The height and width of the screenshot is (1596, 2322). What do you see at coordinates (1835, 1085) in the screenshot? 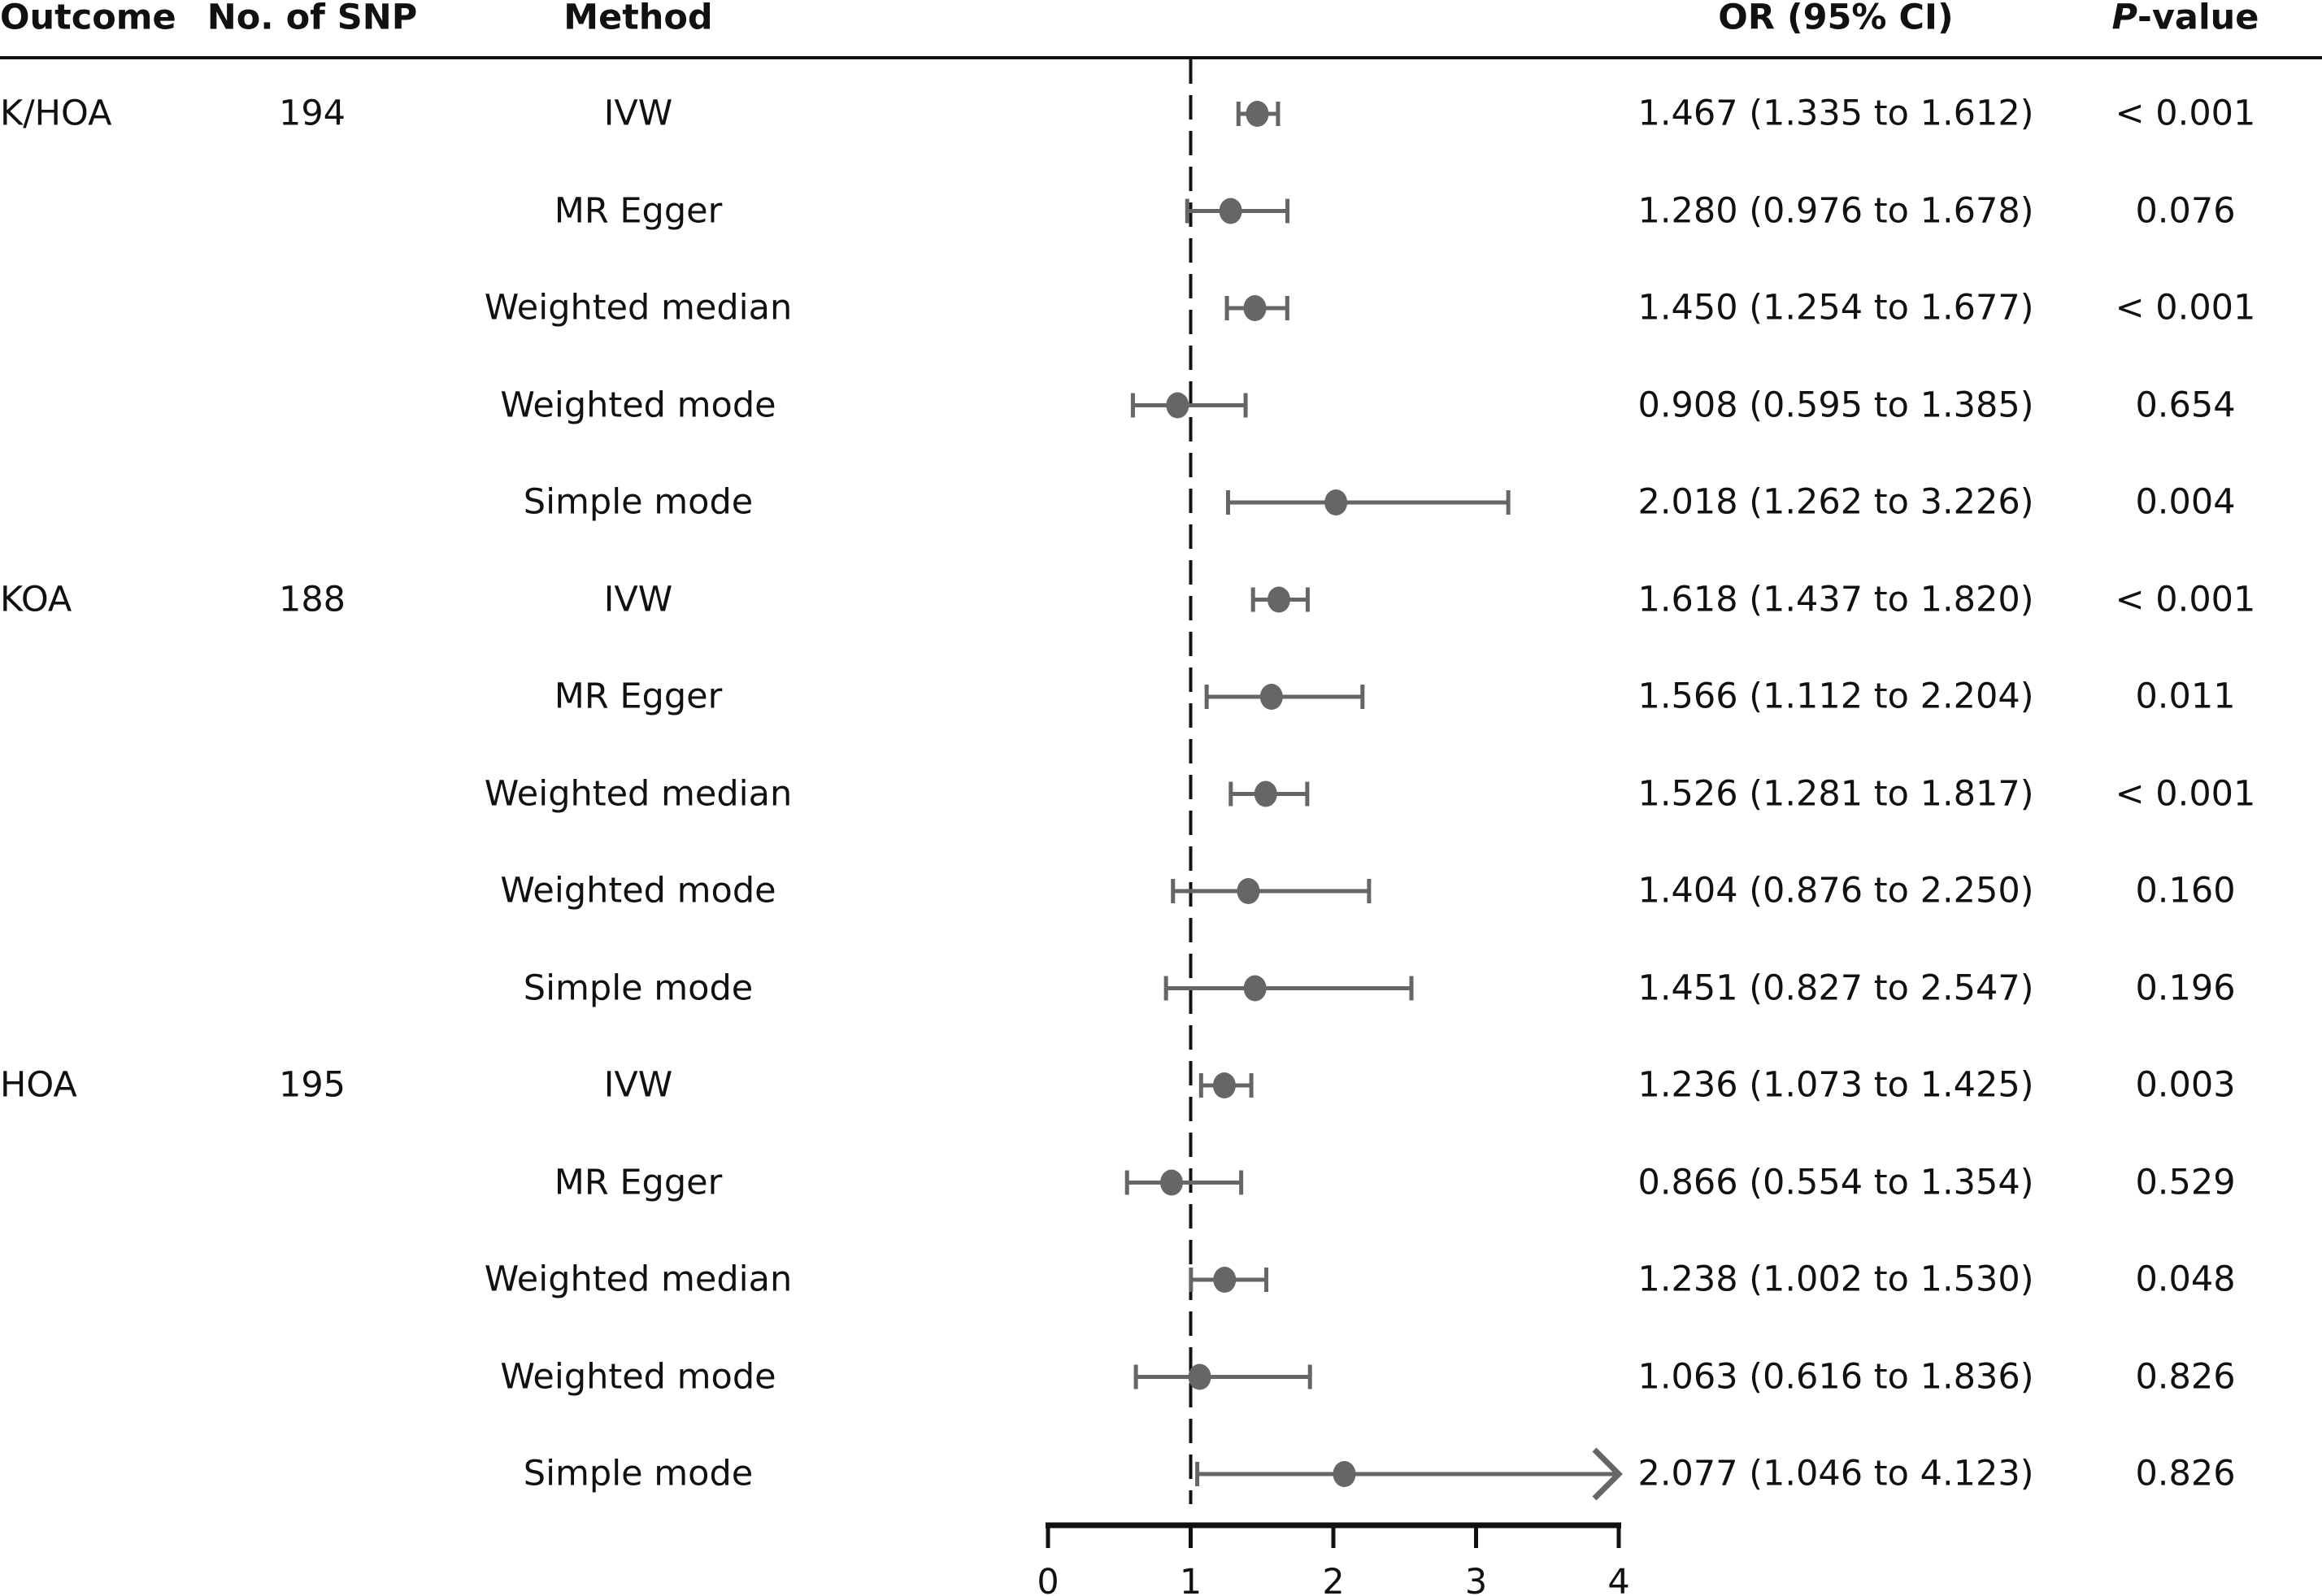
I see `or-ci-text: 1.236 (1.073 to 1.425)` at bounding box center [1835, 1085].